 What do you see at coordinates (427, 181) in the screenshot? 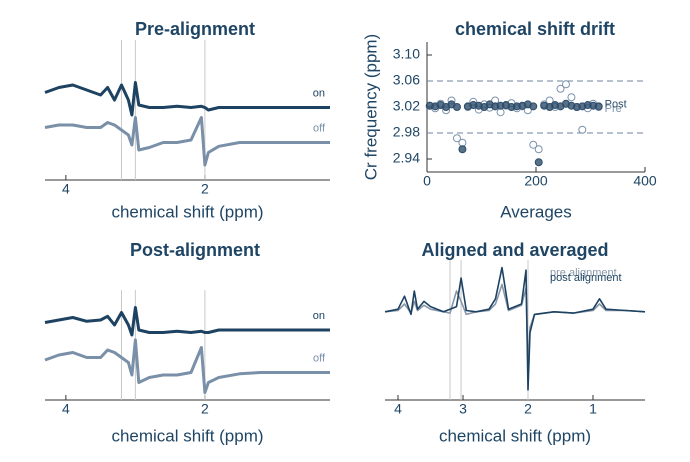
I see `x-tick-label: 0` at bounding box center [427, 181].